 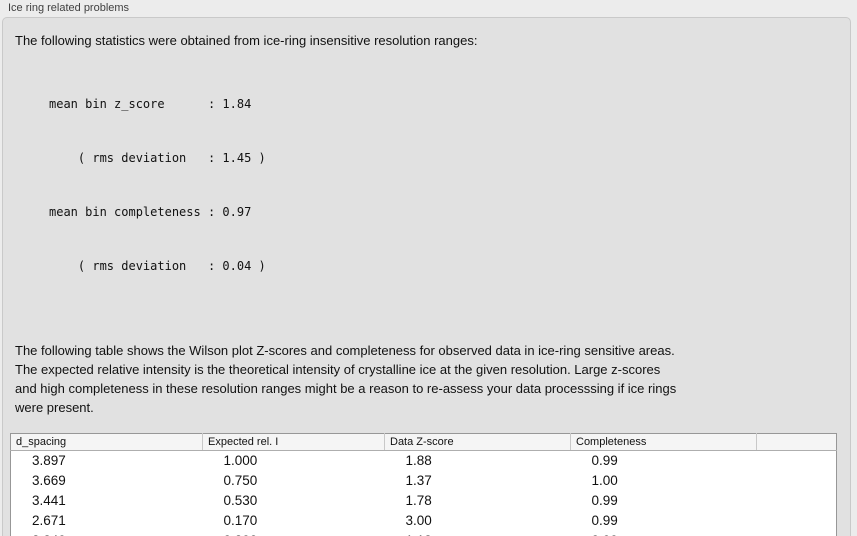 I want to click on column-header-empty, so click(x=796, y=442).